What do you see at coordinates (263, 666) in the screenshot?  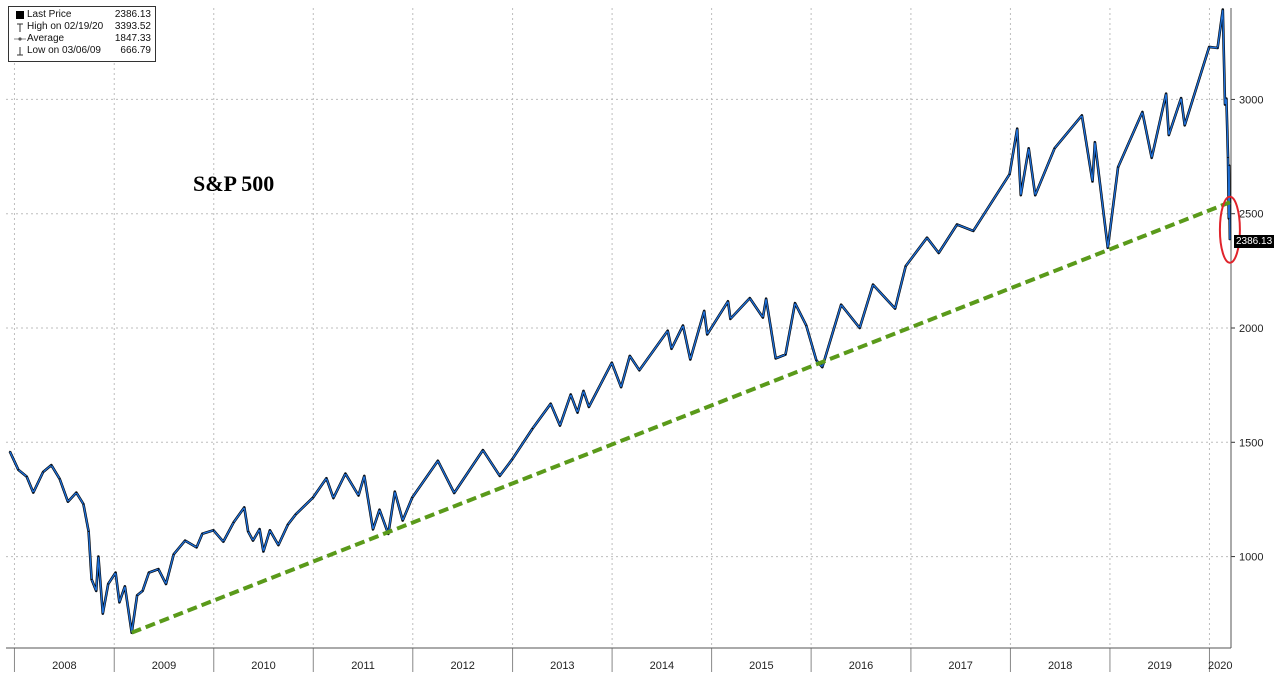 I see `x-tick-label: 2010` at bounding box center [263, 666].